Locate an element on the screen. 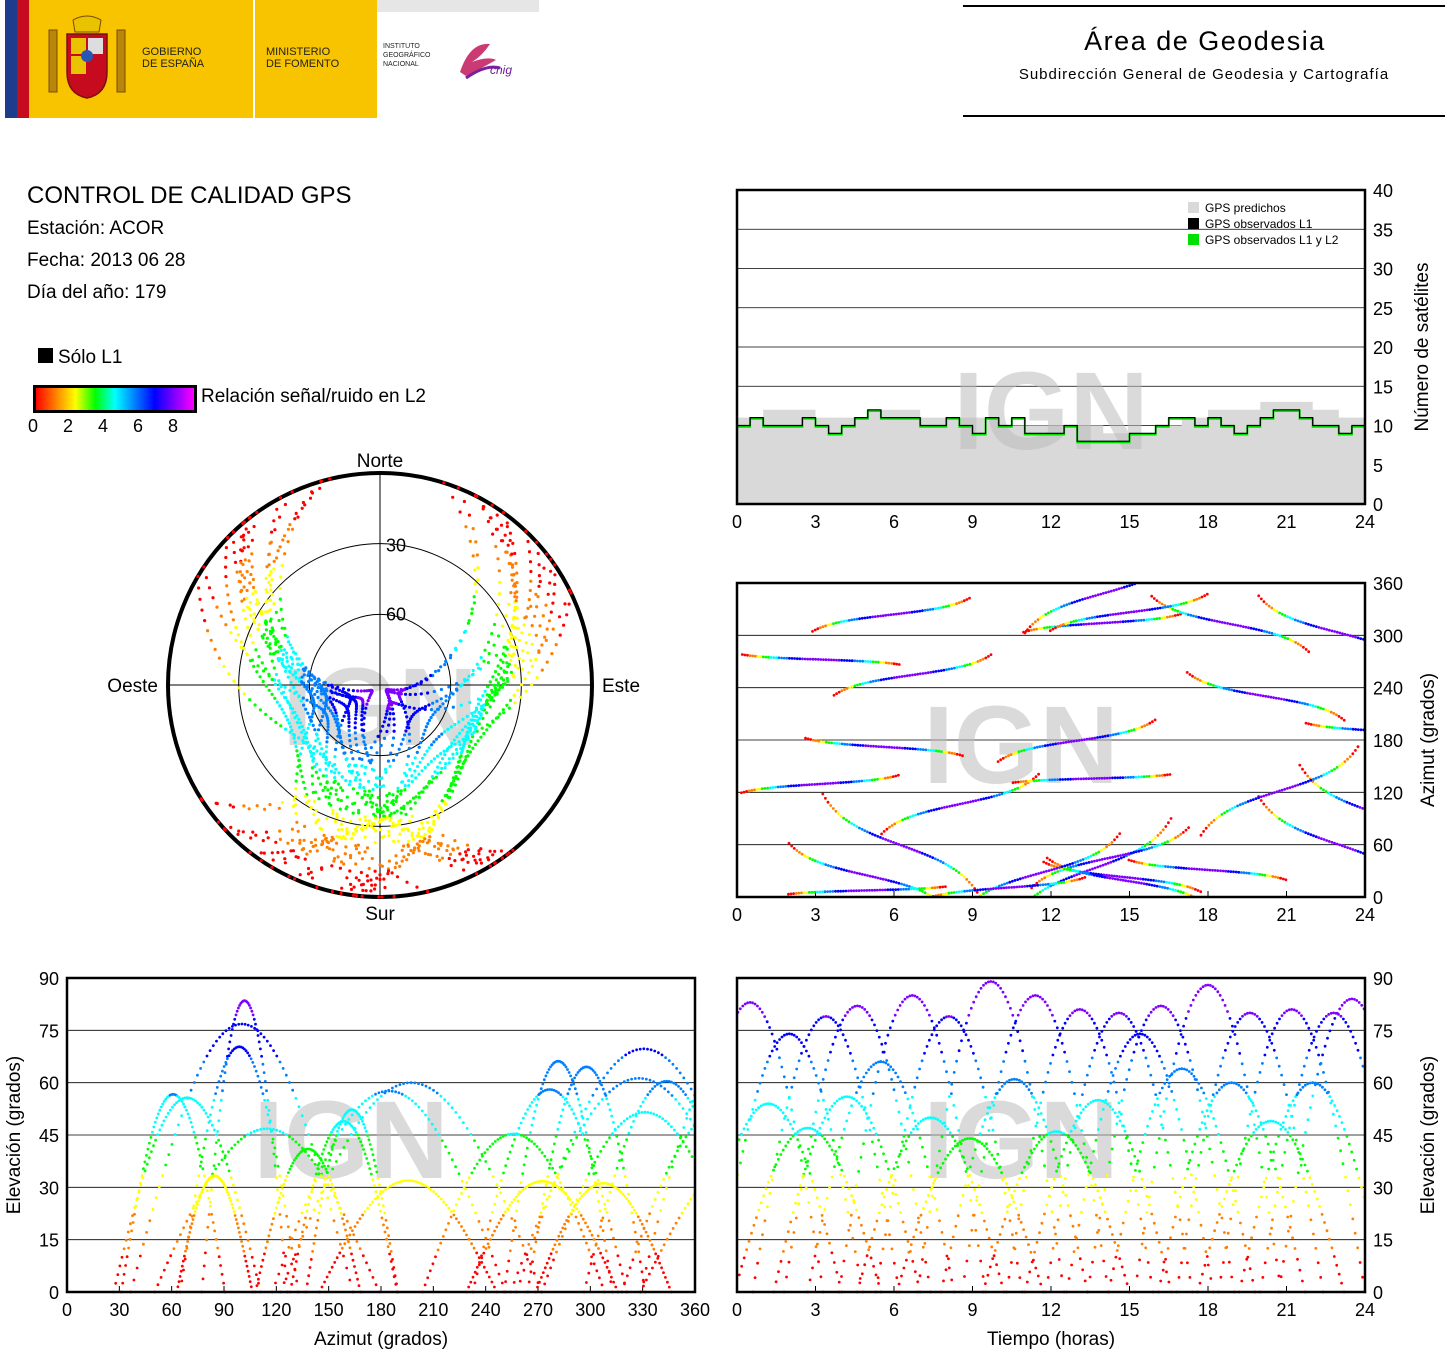  cnig-logo-icon: cnig is located at coordinates (492, 63).